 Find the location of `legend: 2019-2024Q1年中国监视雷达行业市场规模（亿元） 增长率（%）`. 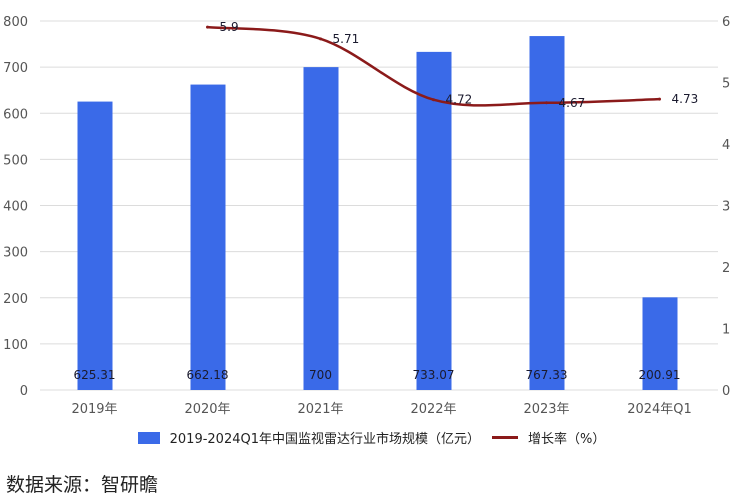

legend: 2019-2024Q1年中国监视雷达行业市场规模（亿元） 增长率（%） is located at coordinates (371, 437).